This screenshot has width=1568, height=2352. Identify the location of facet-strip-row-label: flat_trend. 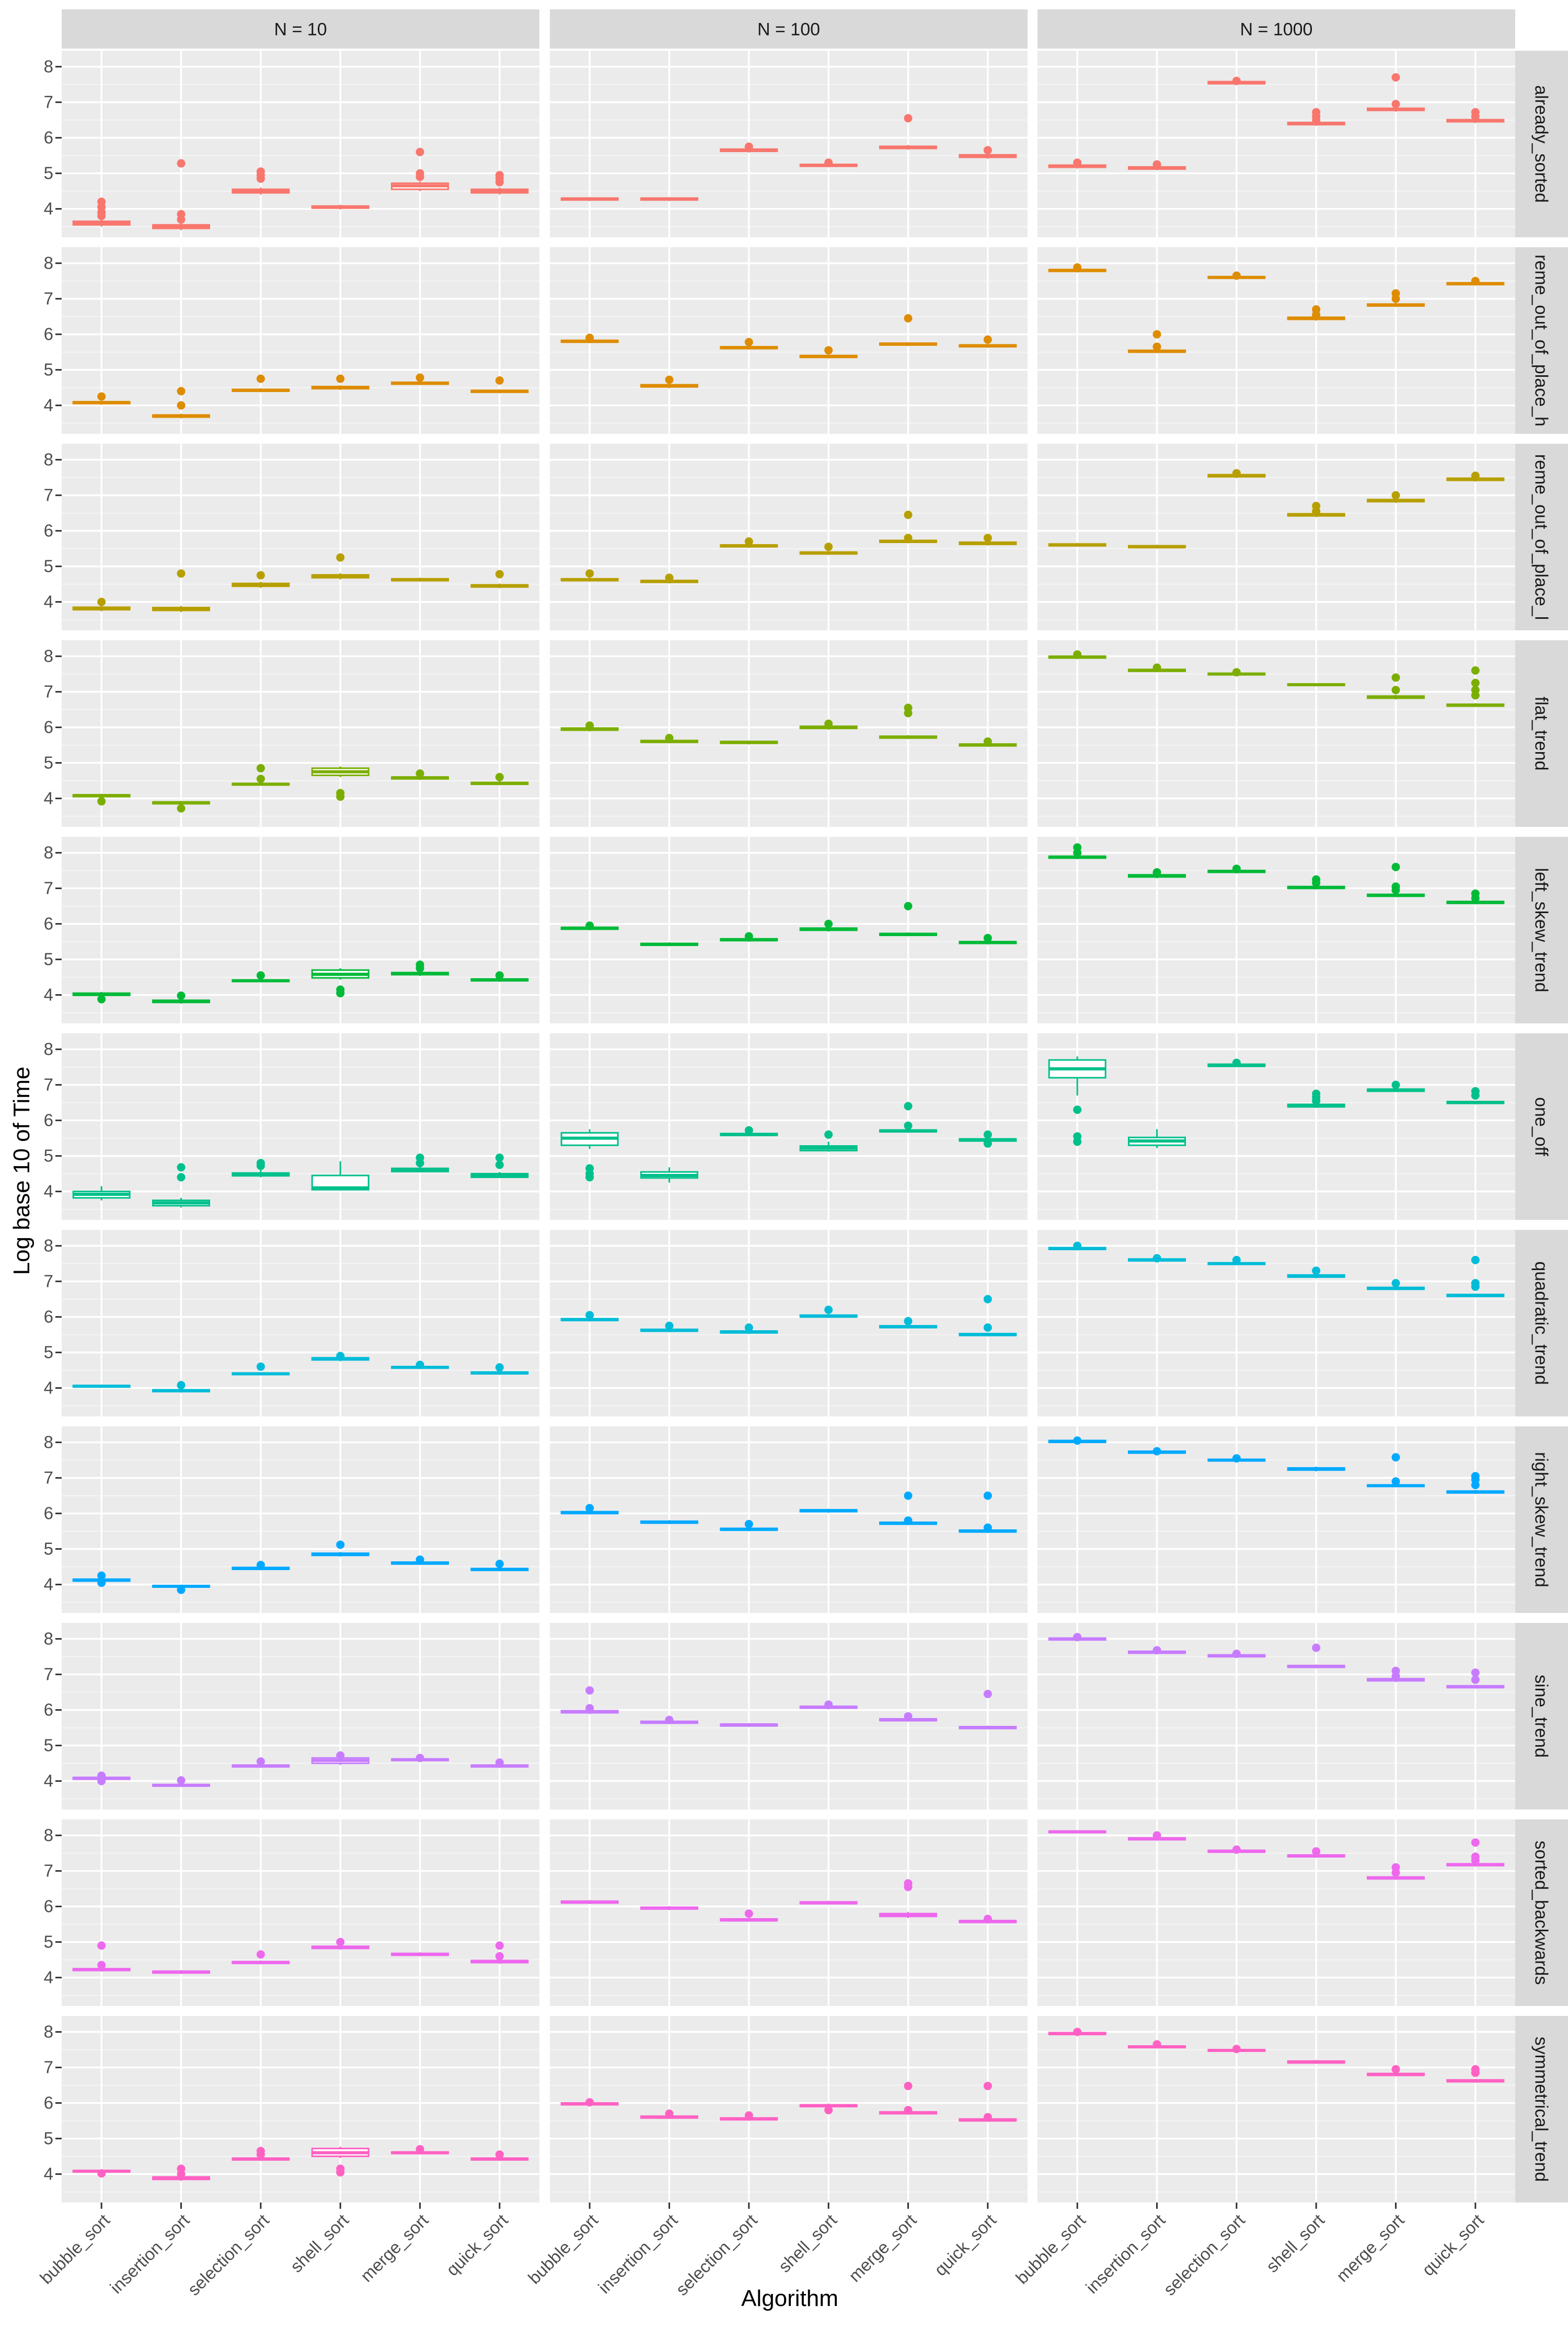
(1541, 734).